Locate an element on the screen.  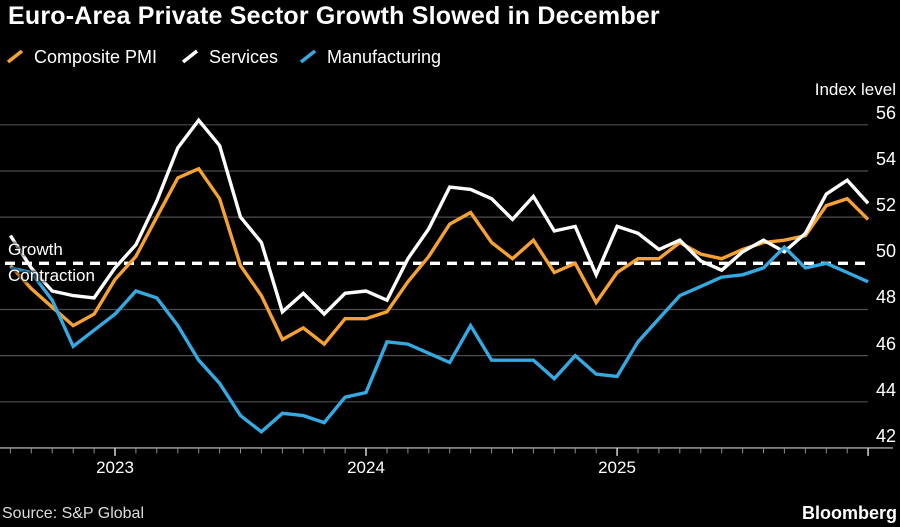
y-tick-label: 48 is located at coordinates (885, 297).